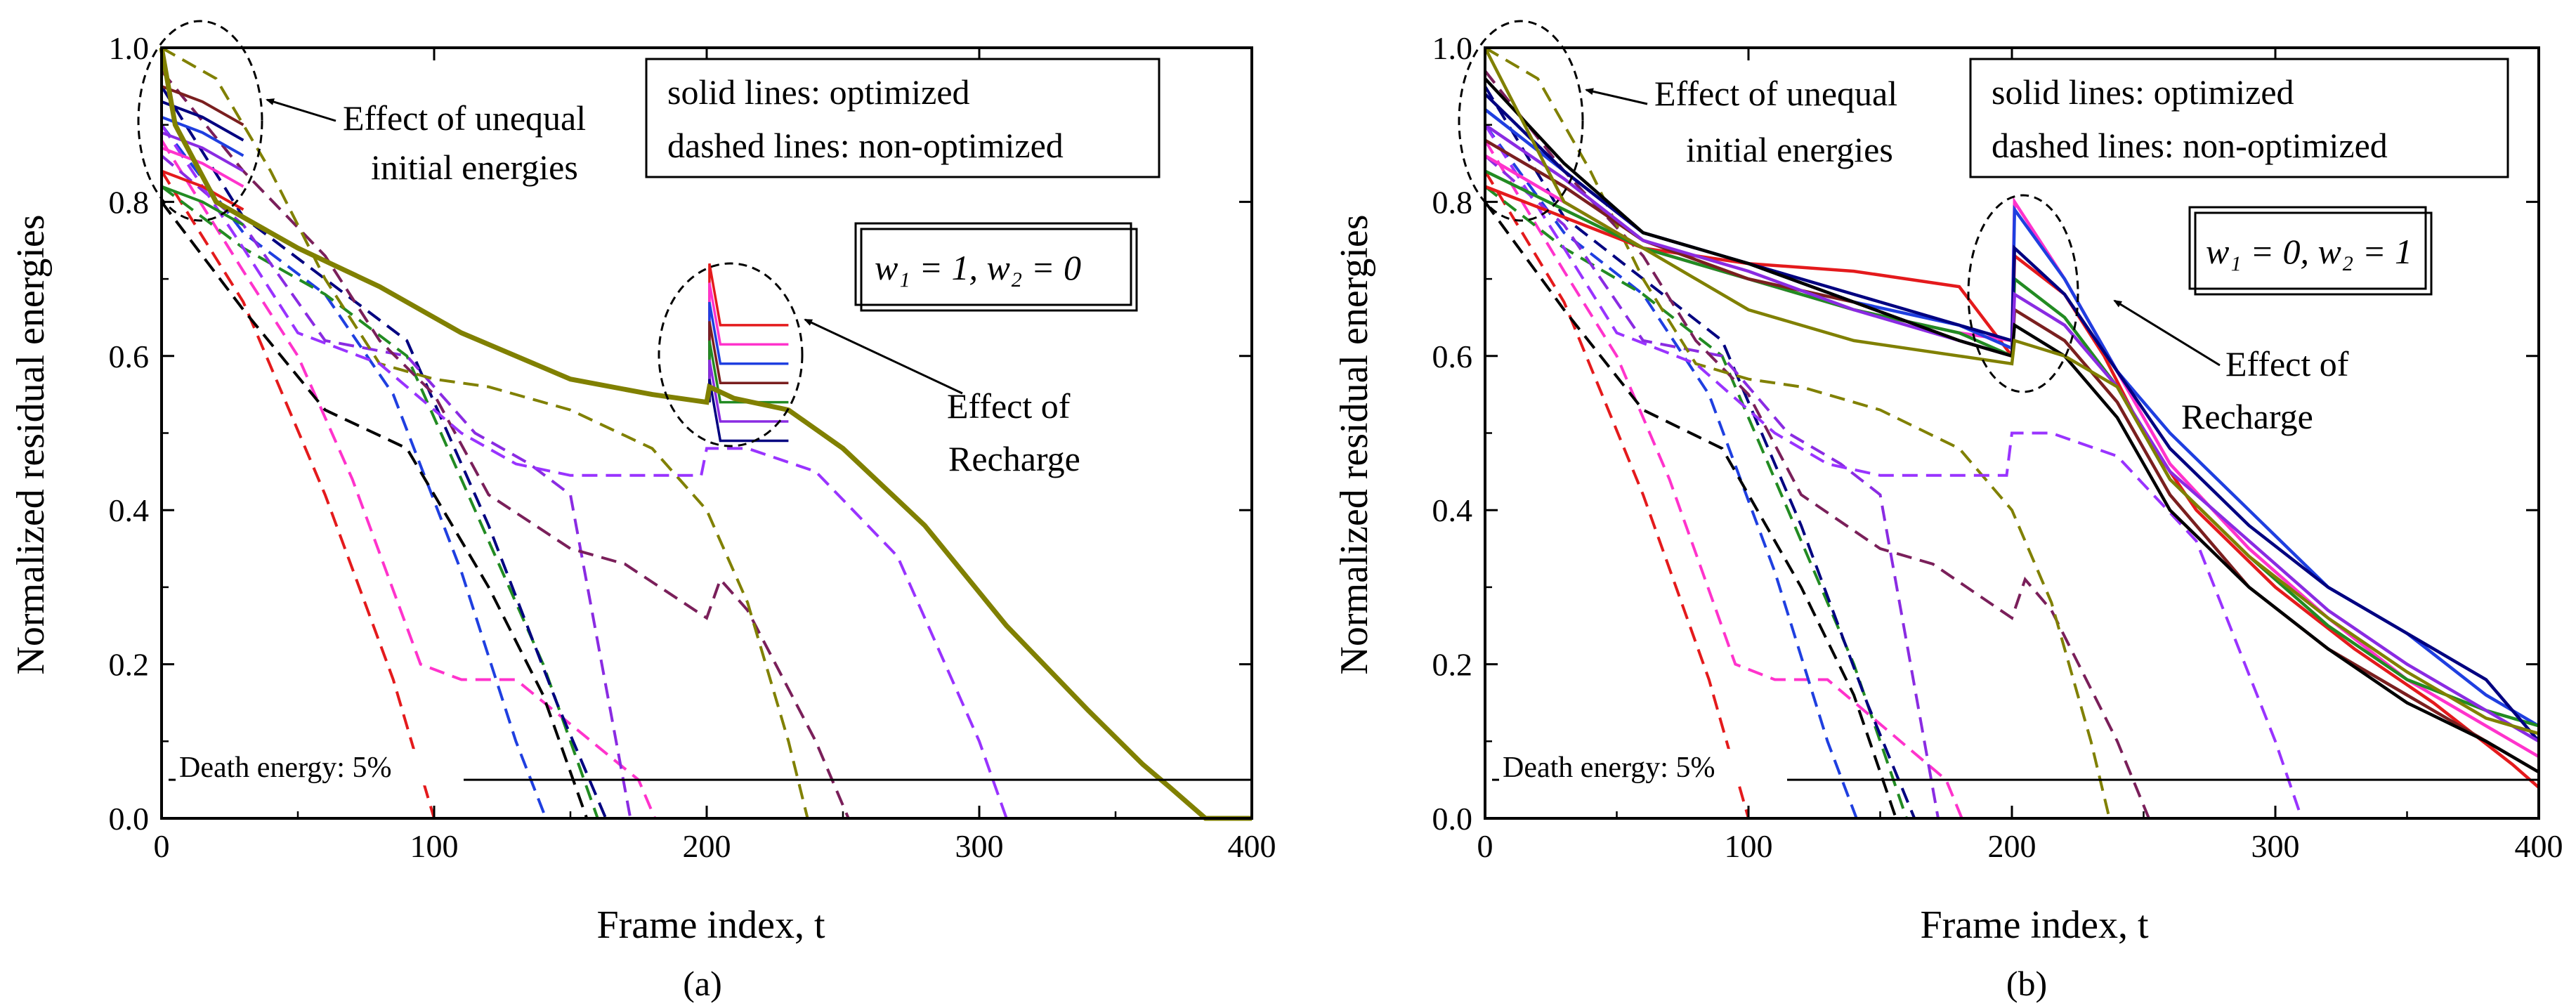 The image size is (2576, 1008). I want to click on y-tick-label-b-0.2: 0.2, so click(1452, 665).